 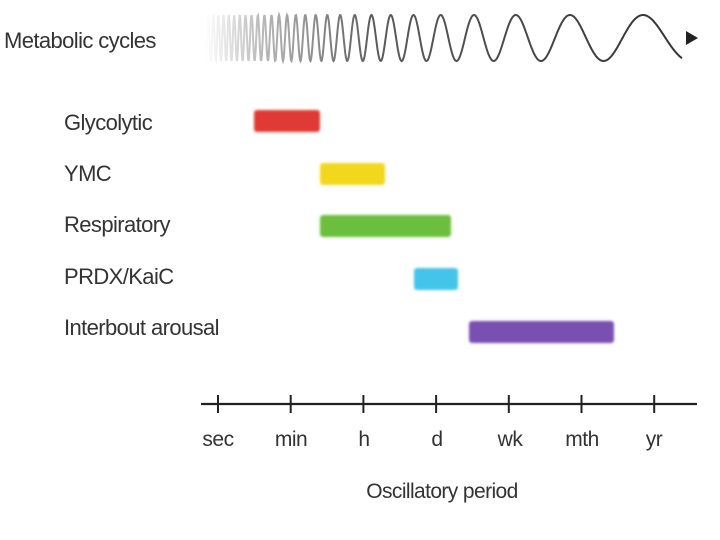 I want to click on tick-label-h: h, so click(x=364, y=439).